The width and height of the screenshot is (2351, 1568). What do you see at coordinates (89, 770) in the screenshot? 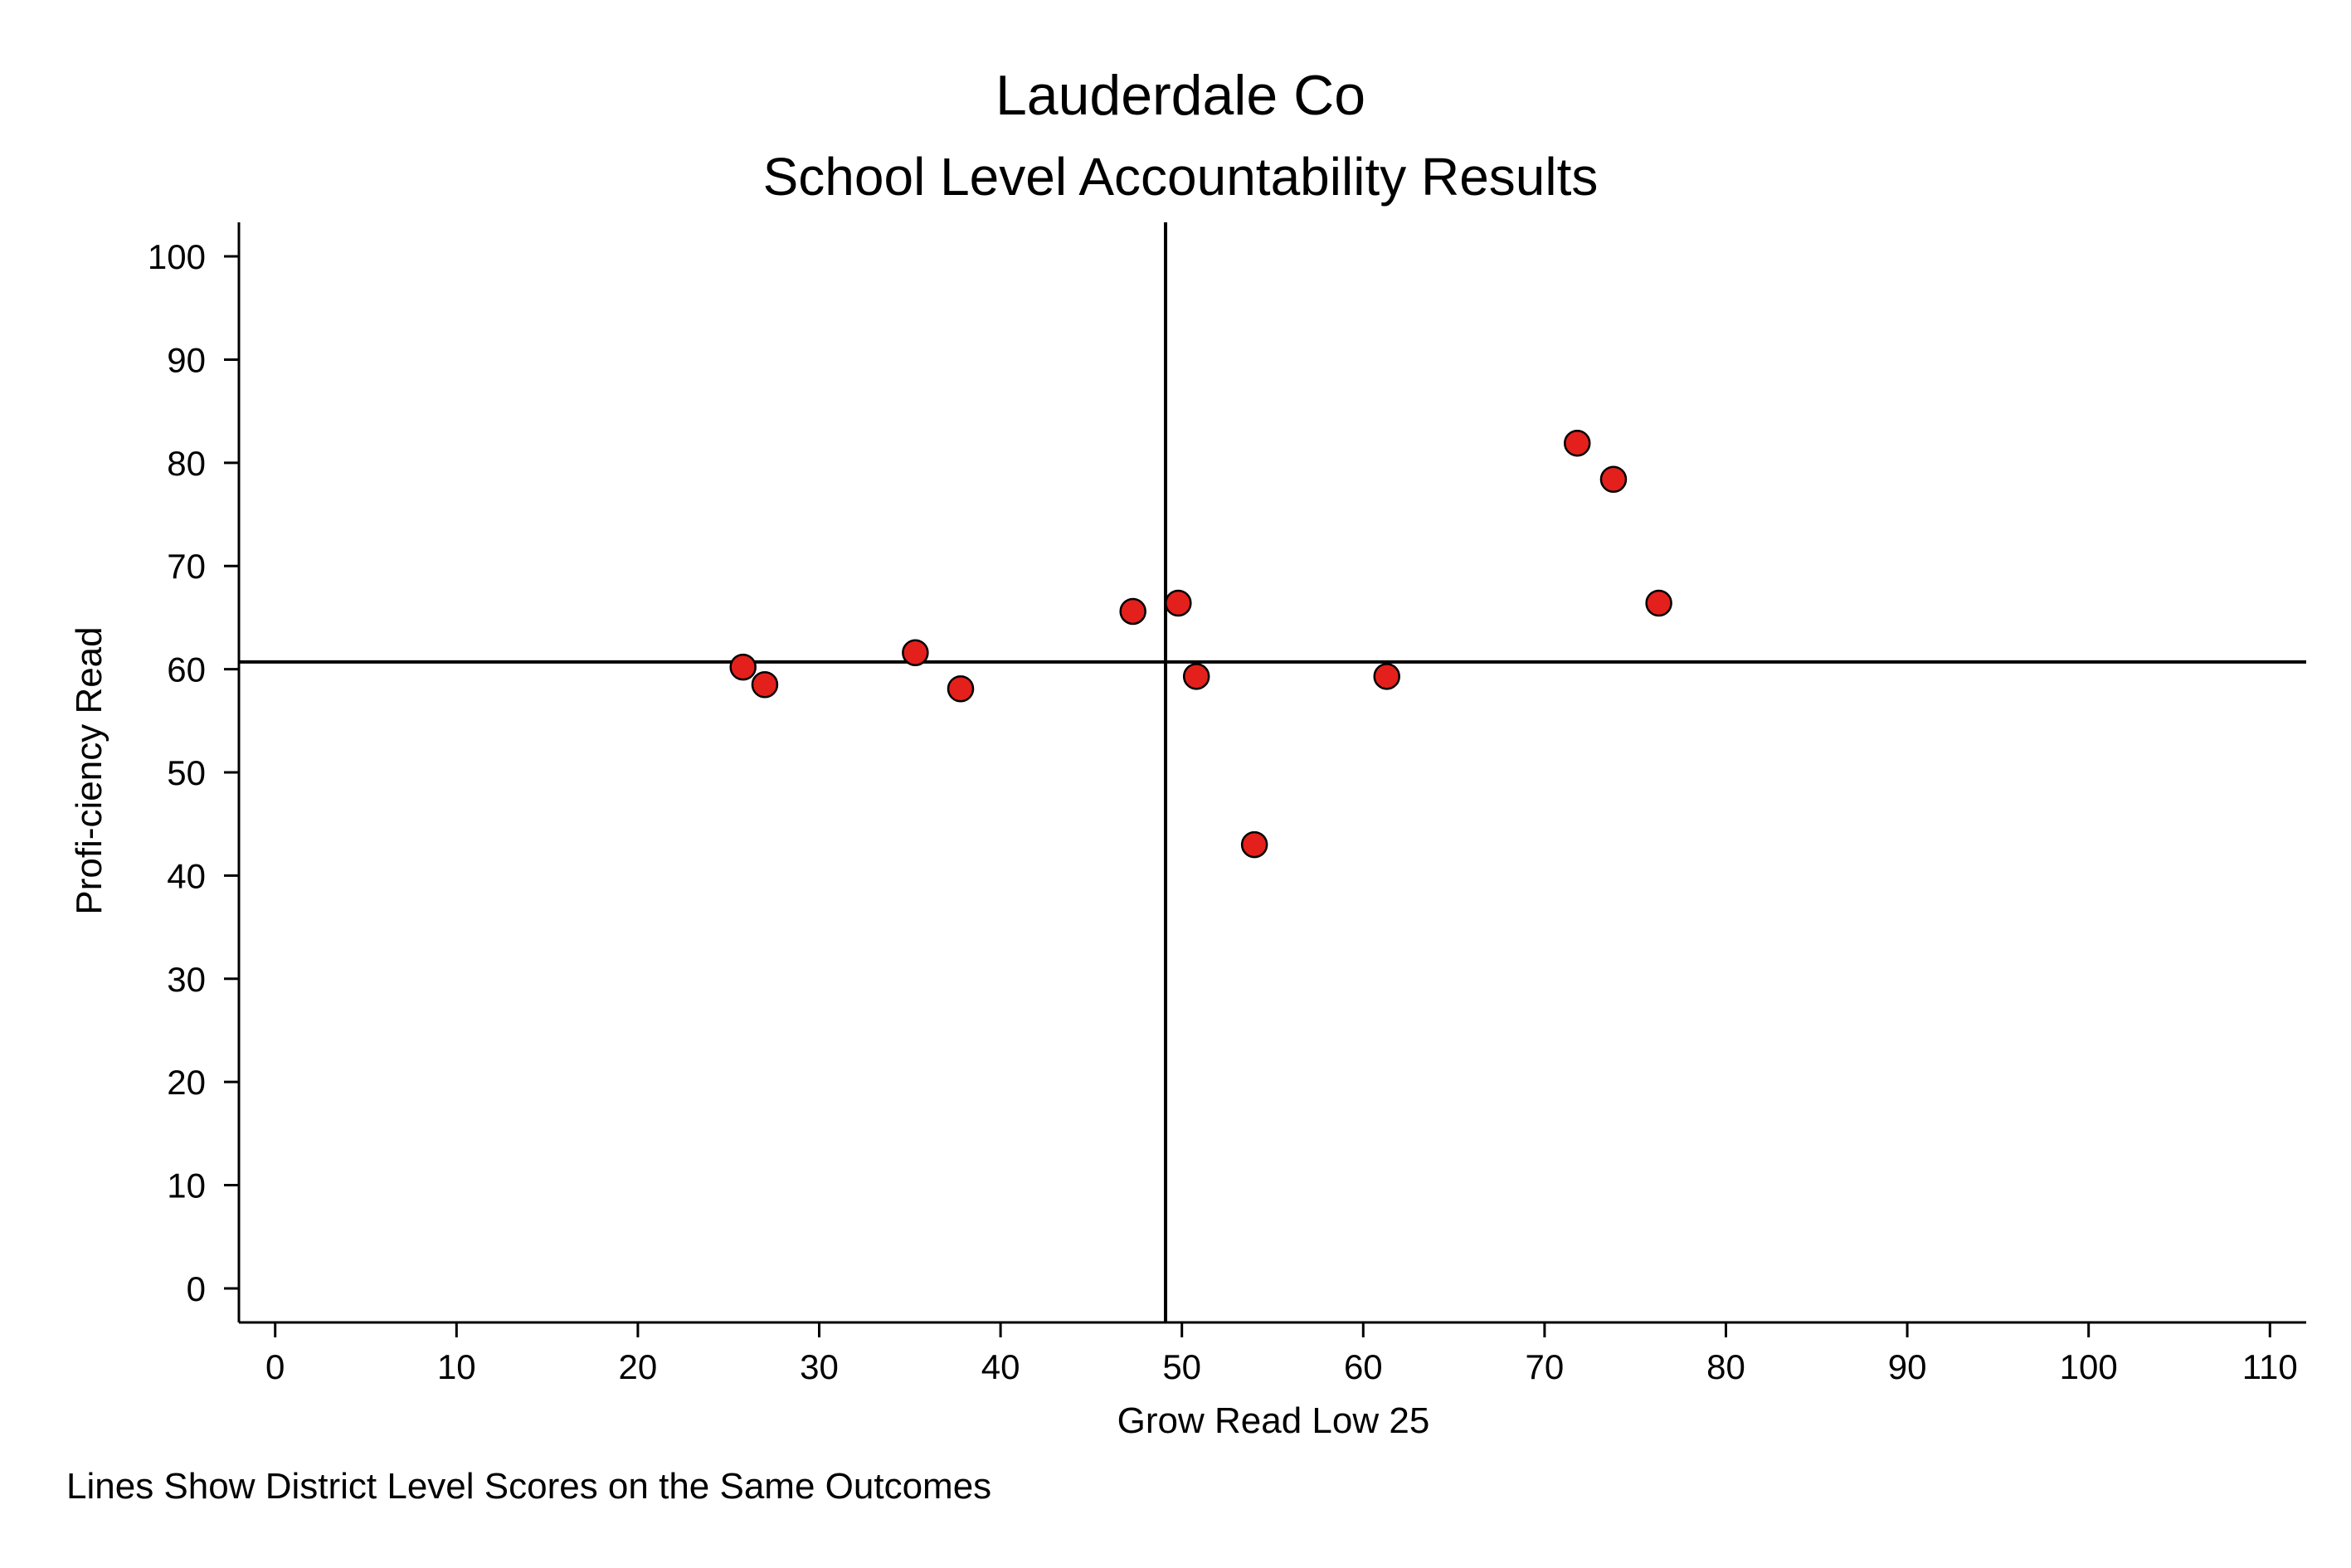
I see `y-axis-title: Profi-ciency Read` at bounding box center [89, 770].